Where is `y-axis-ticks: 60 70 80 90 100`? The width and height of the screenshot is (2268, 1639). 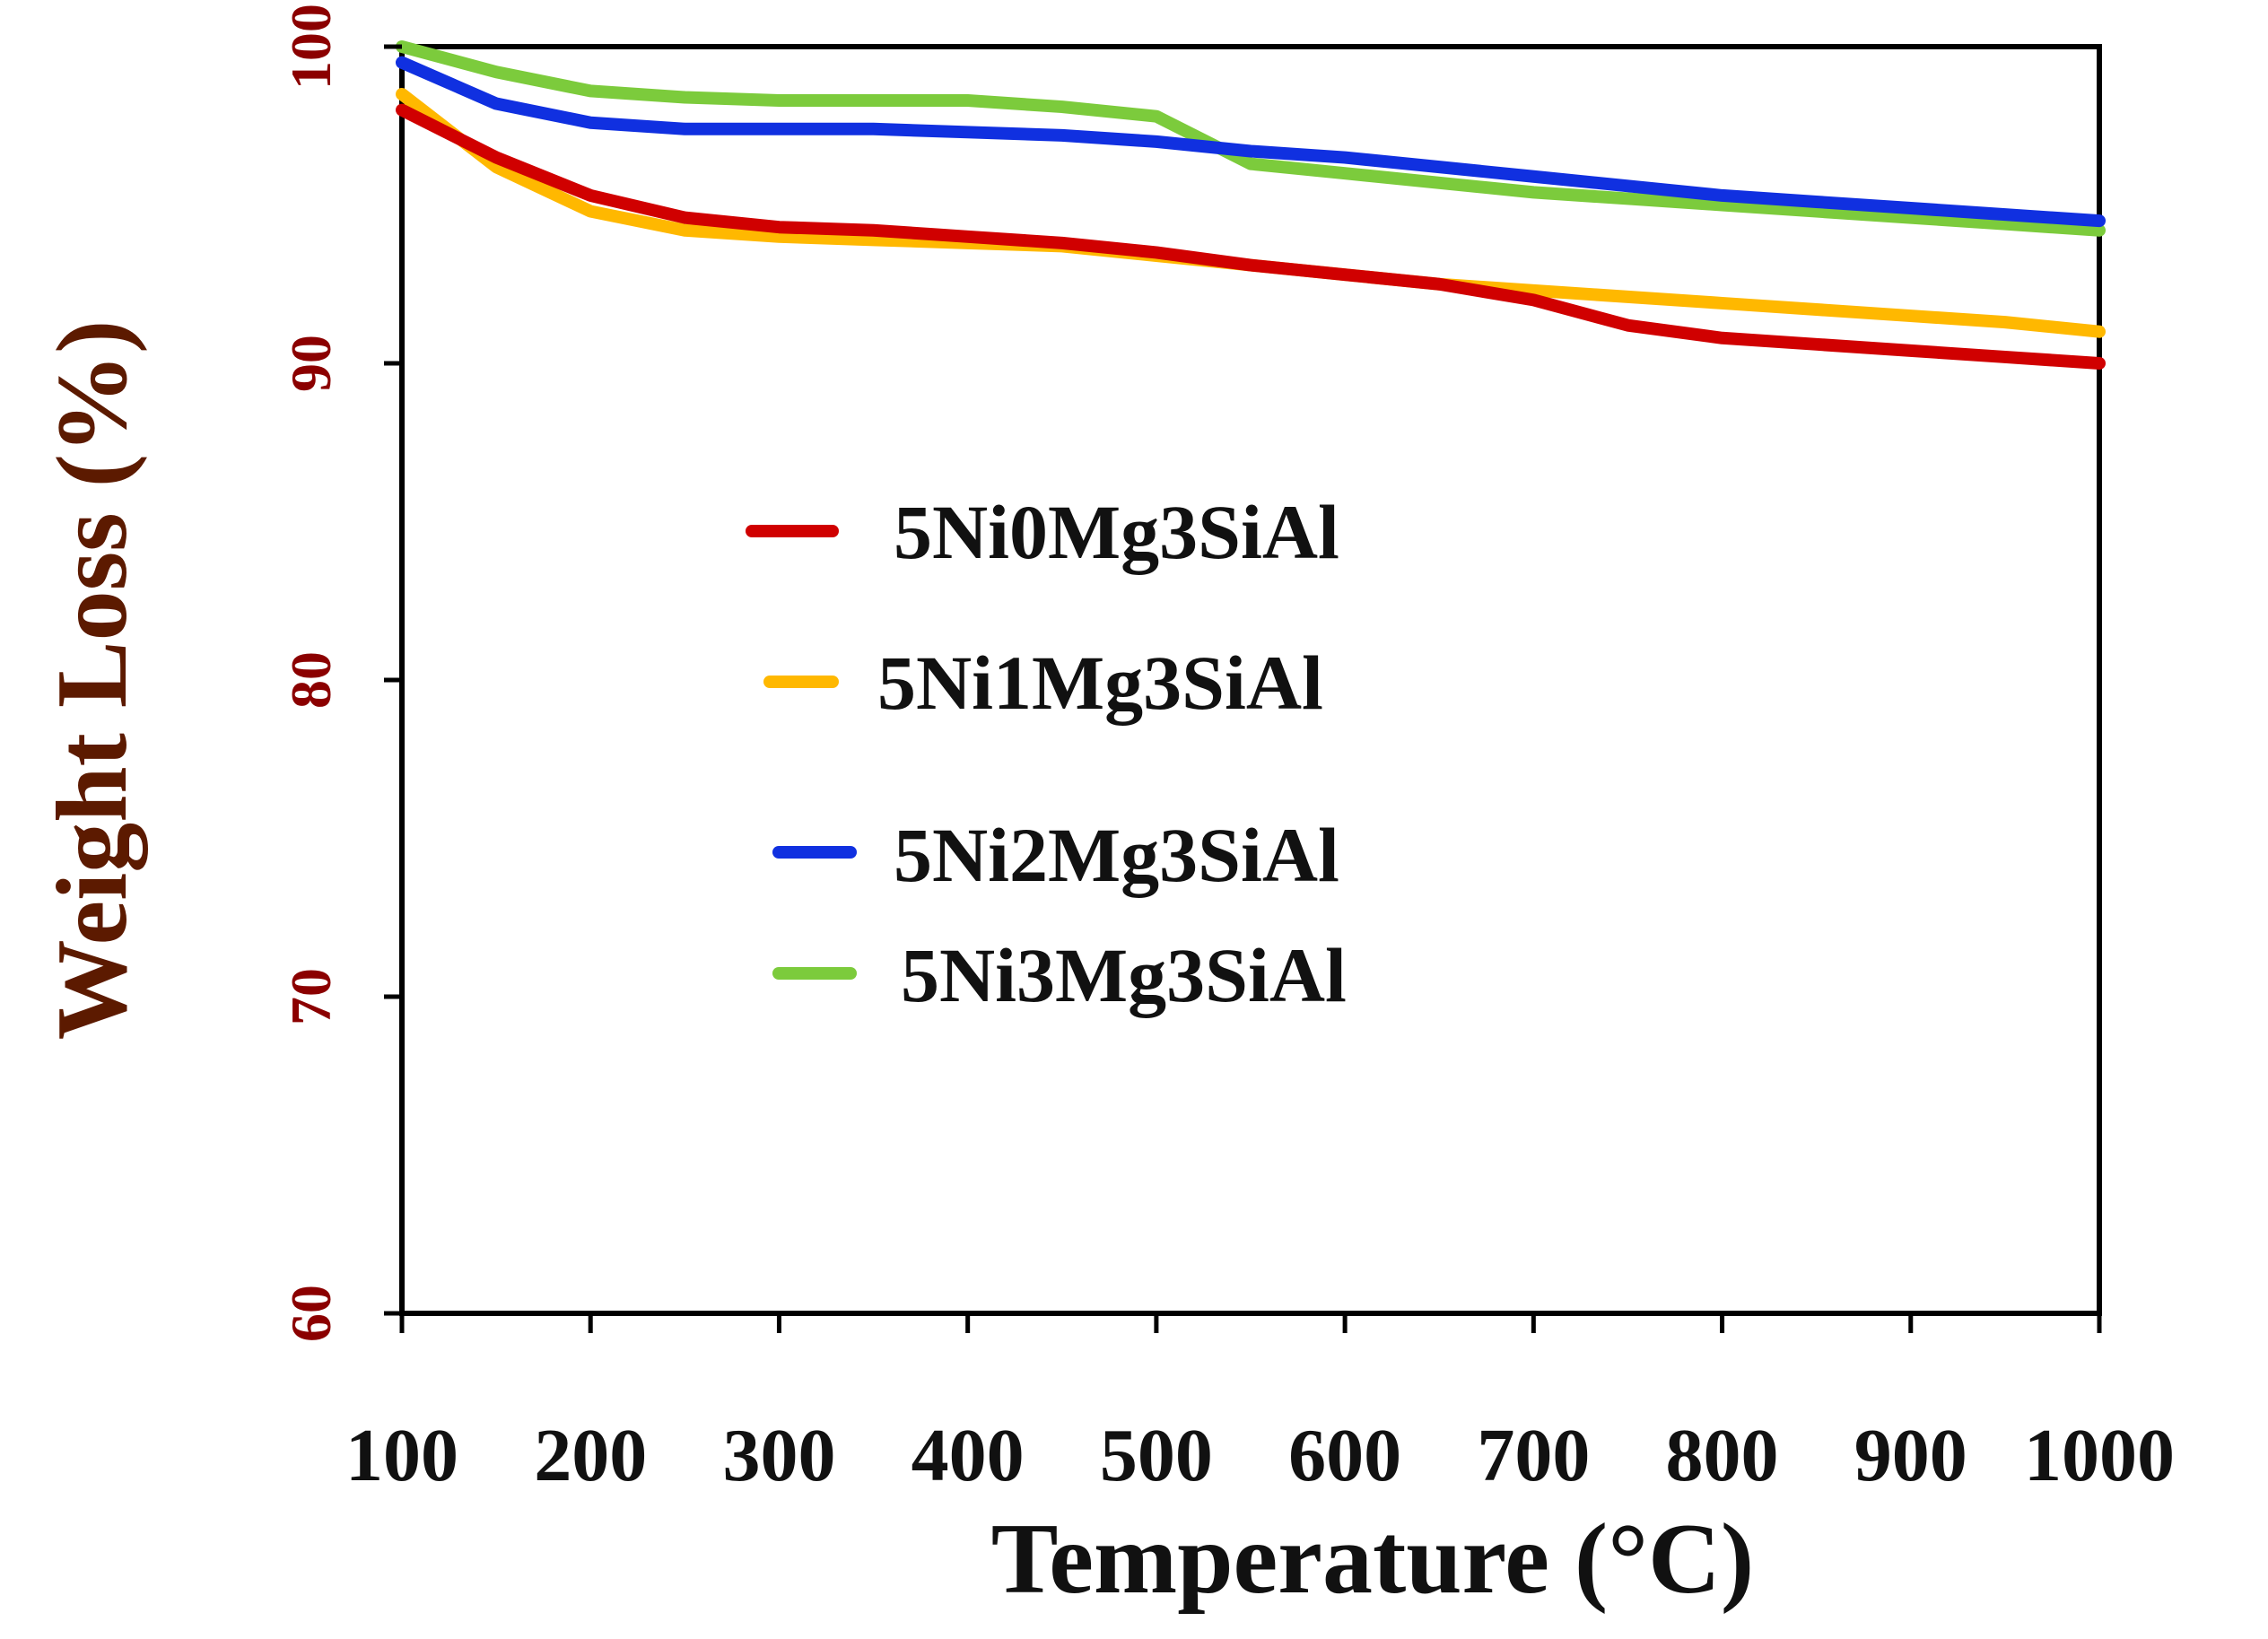
y-axis-ticks: 60 70 80 90 100 is located at coordinates (340, 673).